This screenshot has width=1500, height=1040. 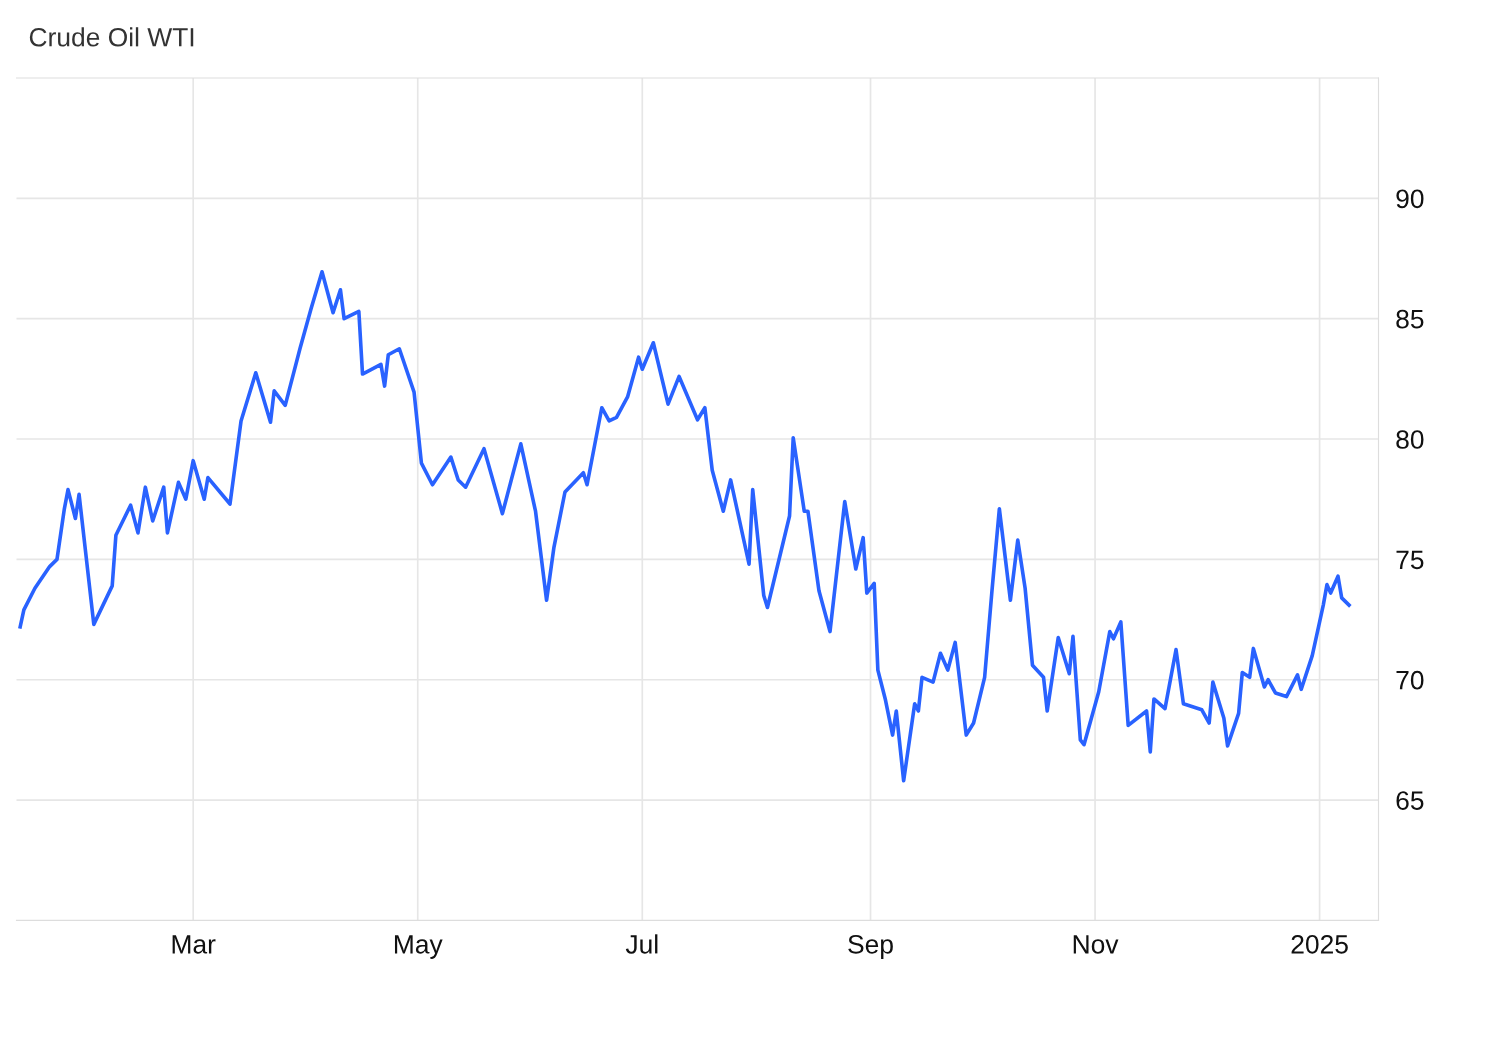 I want to click on y-tick-label: 65, so click(x=1410, y=800).